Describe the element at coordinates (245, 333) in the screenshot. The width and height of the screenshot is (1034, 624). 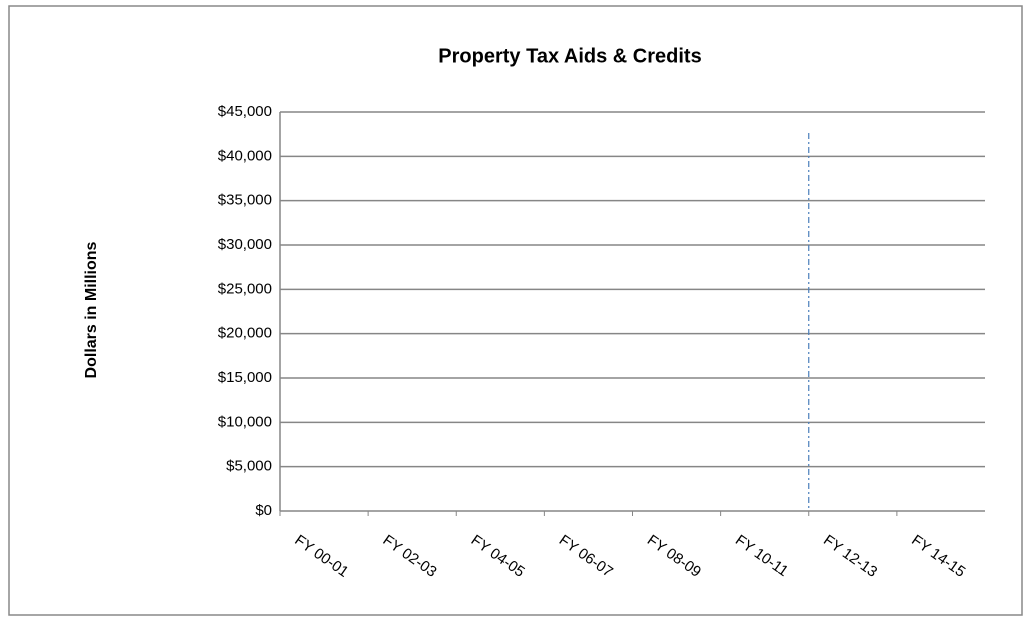
I see `y-tick-label: $20,000` at that location.